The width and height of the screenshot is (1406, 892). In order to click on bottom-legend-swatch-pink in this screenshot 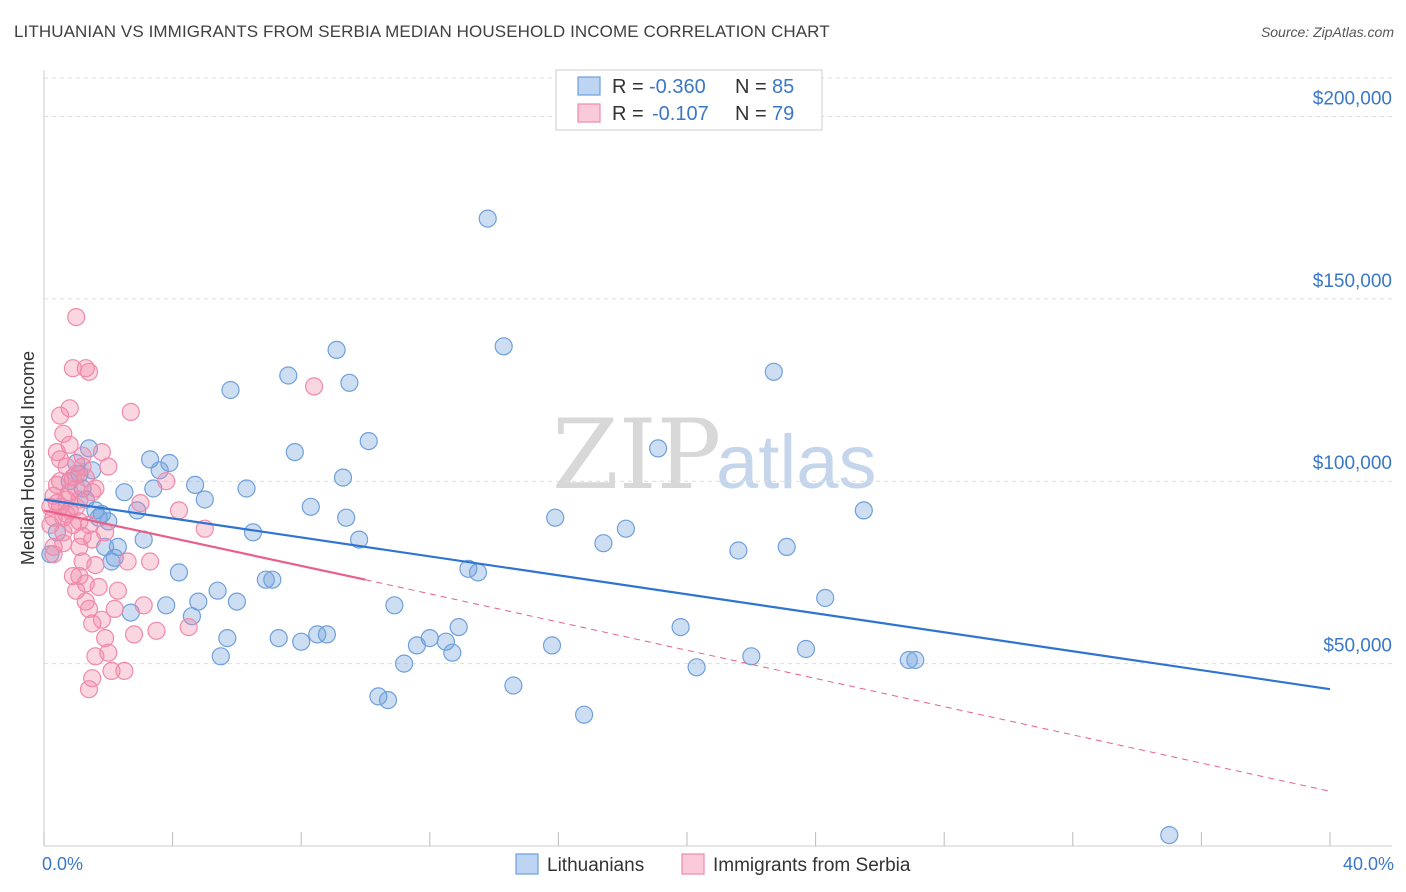, I will do `click(693, 864)`.